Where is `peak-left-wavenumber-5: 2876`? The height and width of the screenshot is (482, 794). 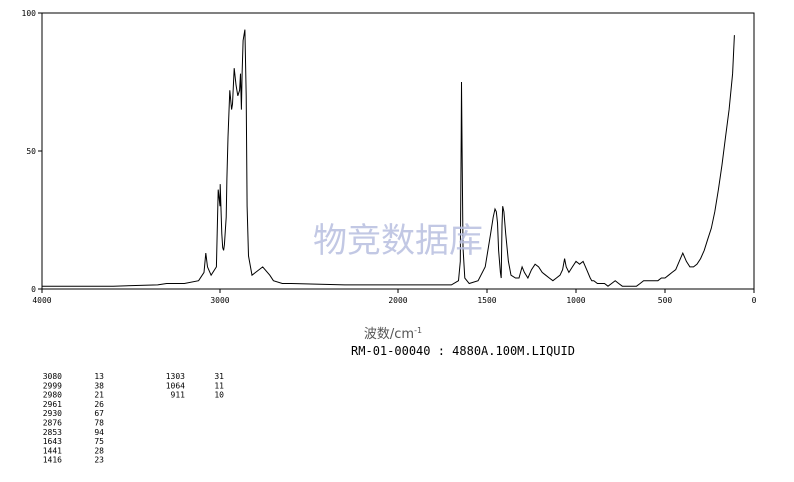 peak-left-wavenumber-5: 2876 is located at coordinates (52, 423).